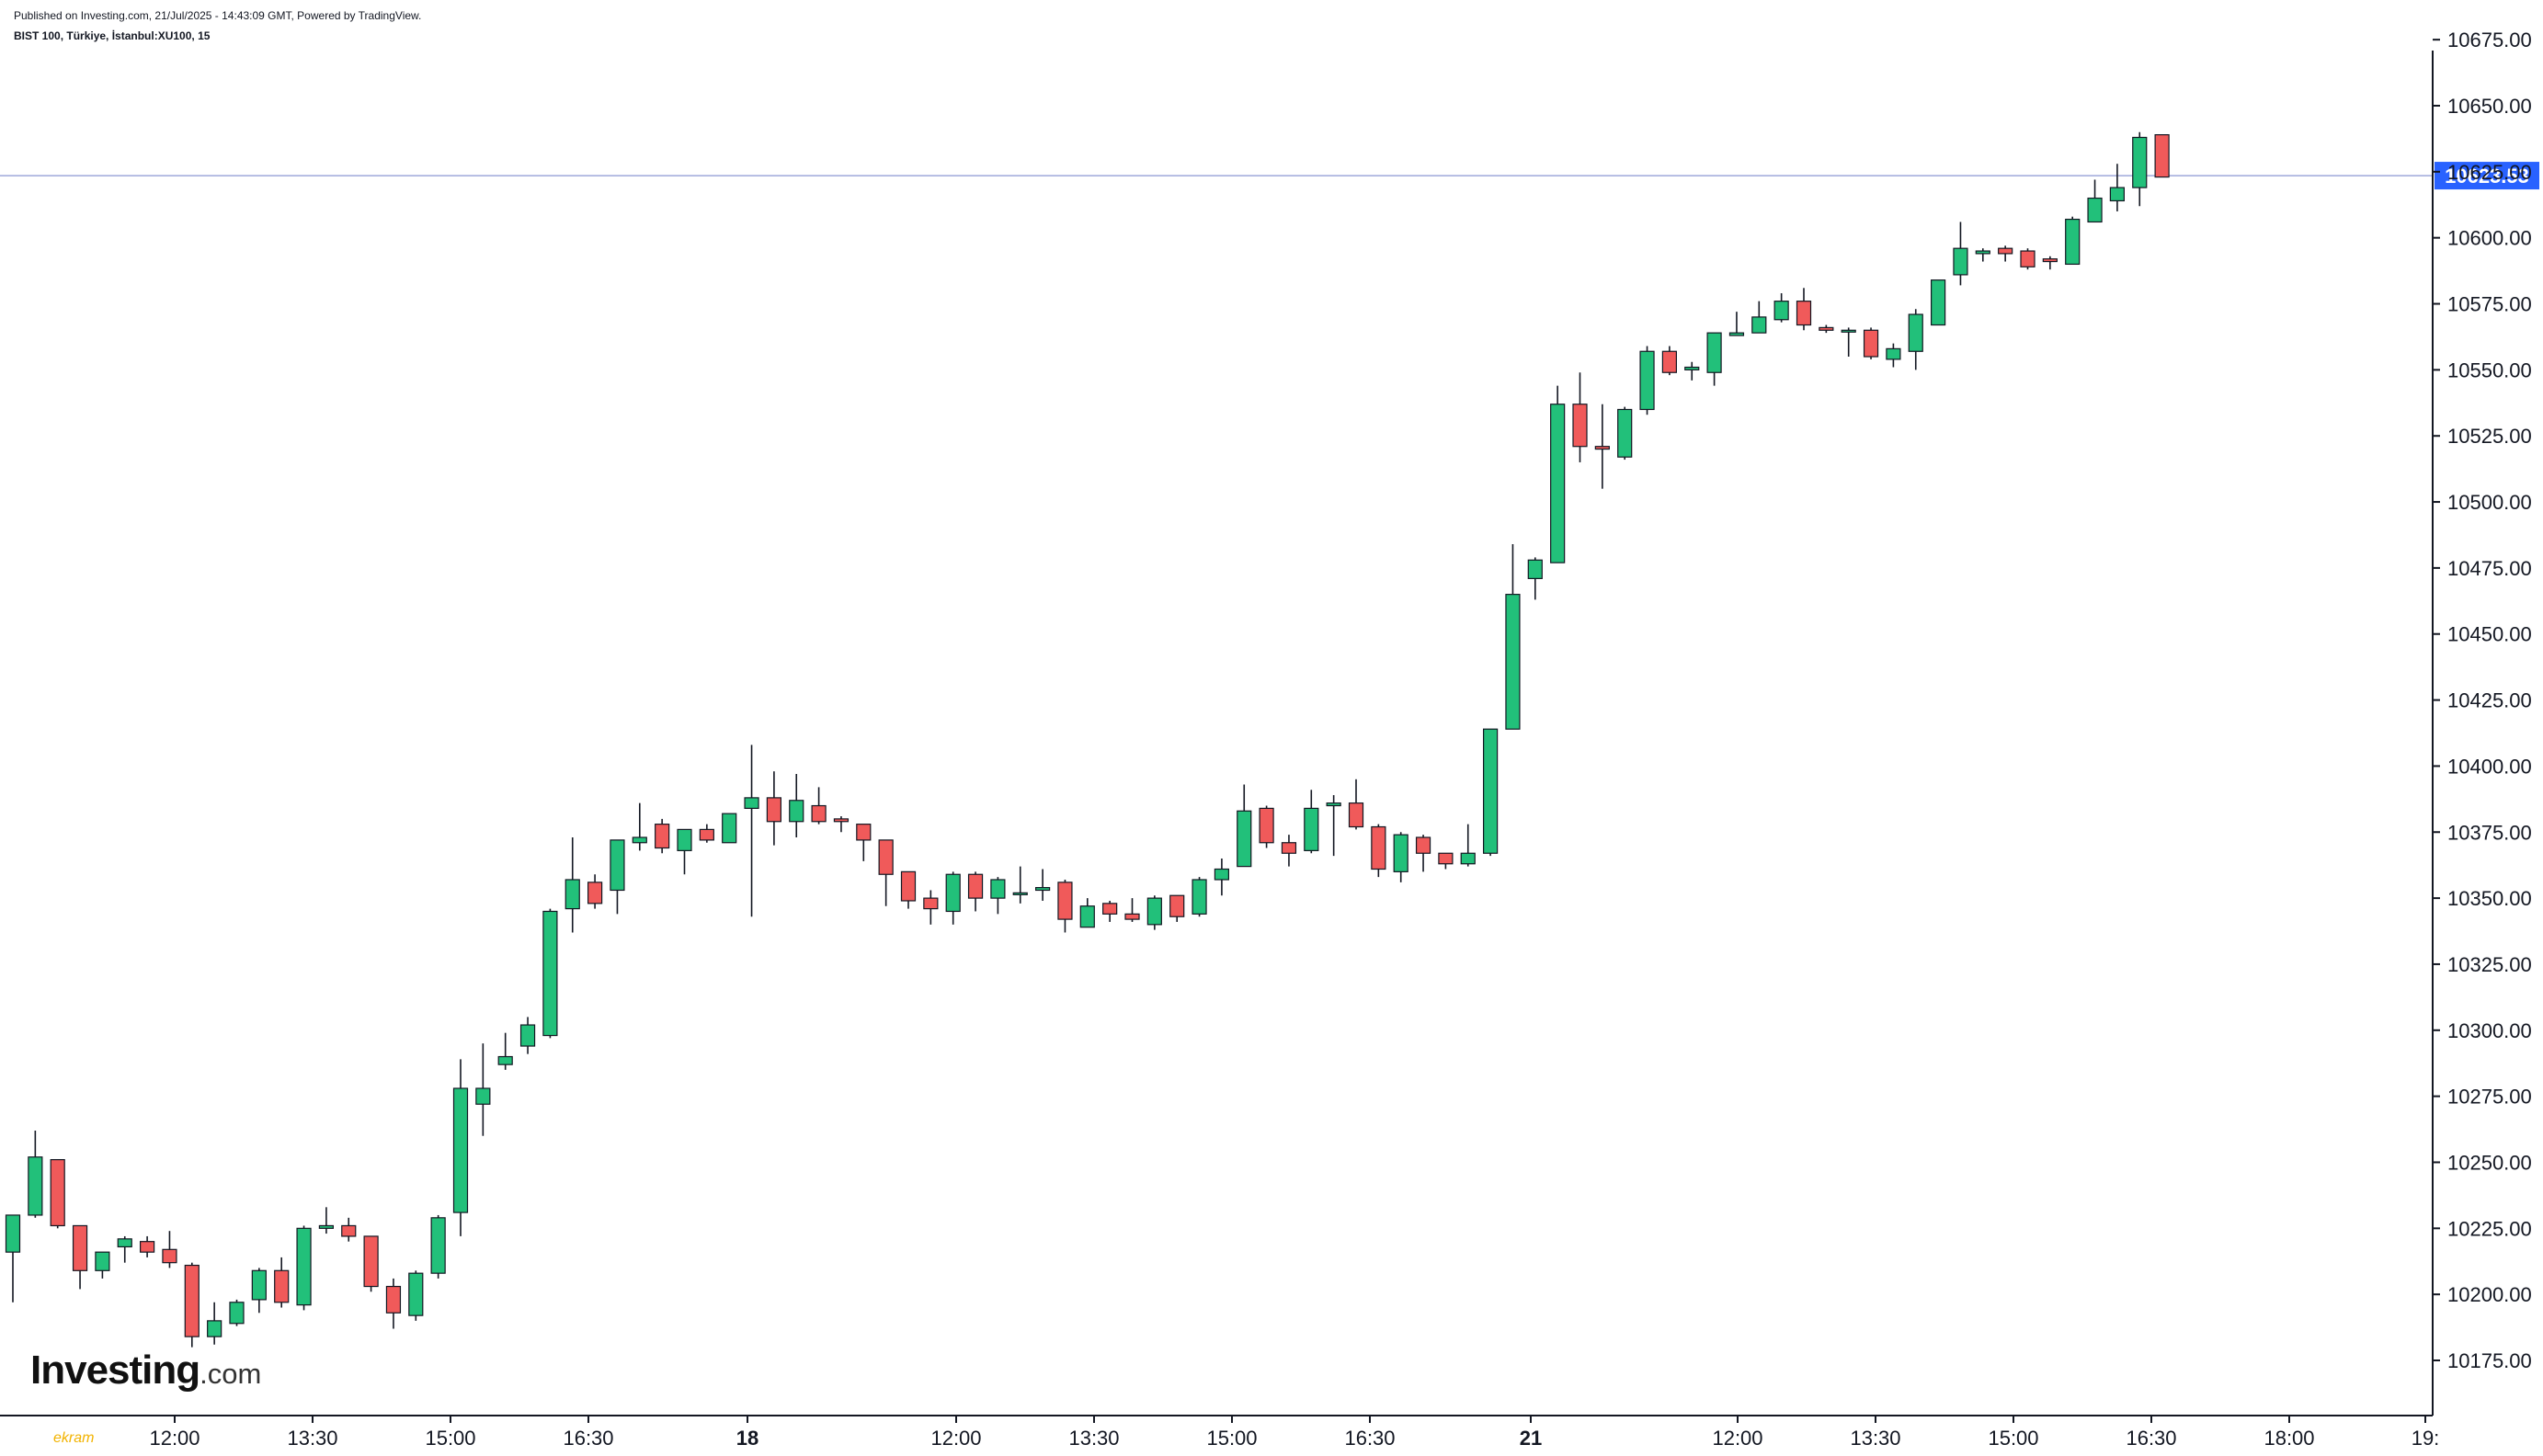 This screenshot has height=1456, width=2543. I want to click on candle-body-up, so click(304, 1266).